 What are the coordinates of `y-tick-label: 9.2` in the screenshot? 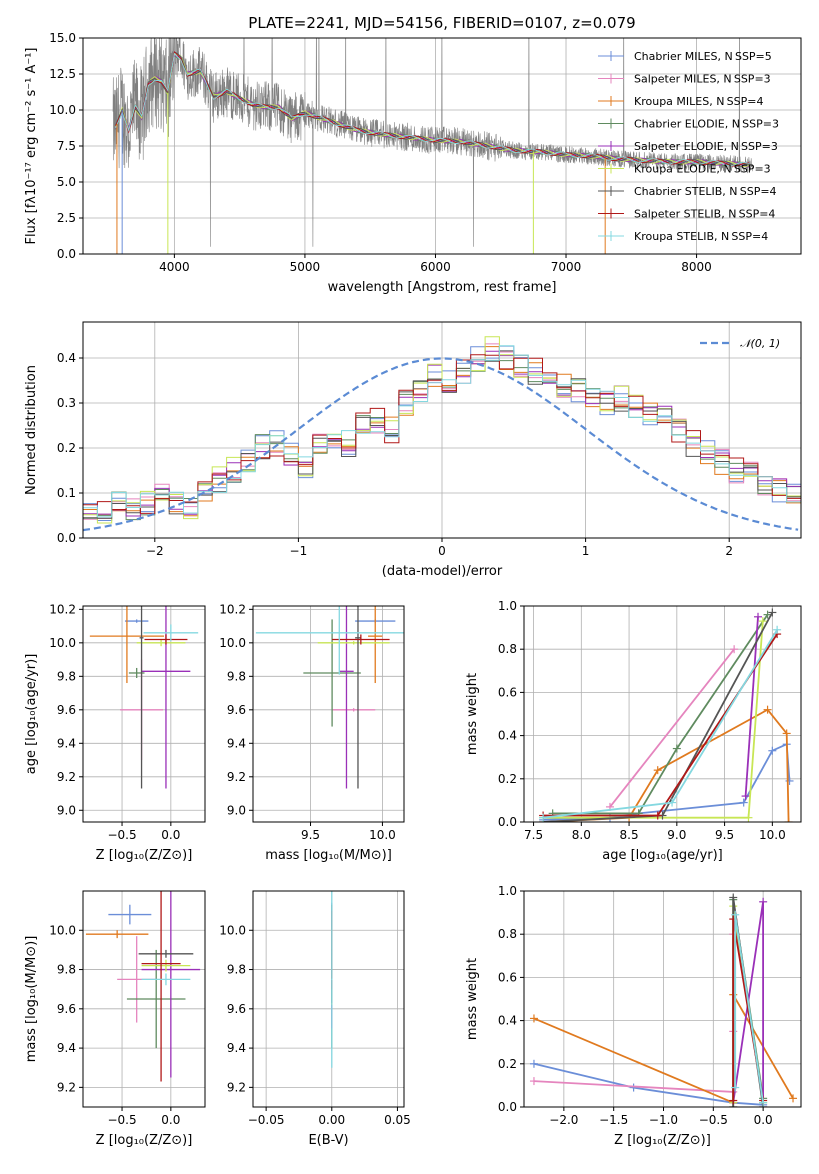 It's located at (236, 777).